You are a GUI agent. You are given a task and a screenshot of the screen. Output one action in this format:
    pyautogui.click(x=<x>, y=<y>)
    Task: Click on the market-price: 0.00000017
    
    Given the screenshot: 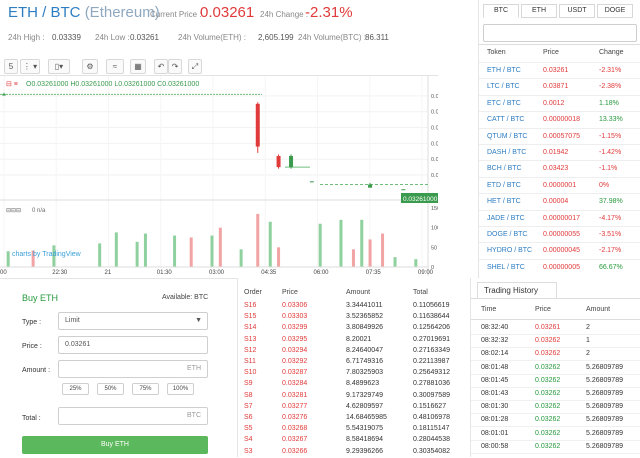 What is the action you would take?
    pyautogui.click(x=561, y=218)
    